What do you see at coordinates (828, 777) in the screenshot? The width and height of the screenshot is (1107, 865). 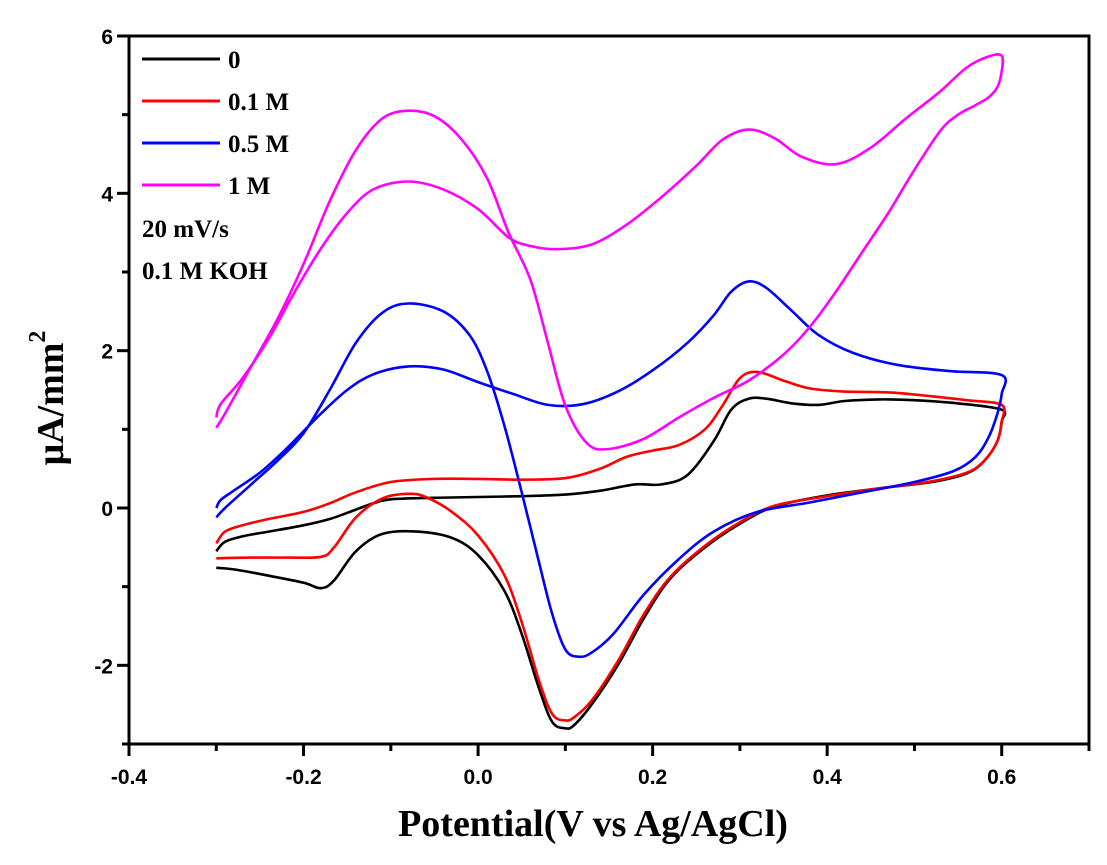 I see `x-tick-label: 0.4` at bounding box center [828, 777].